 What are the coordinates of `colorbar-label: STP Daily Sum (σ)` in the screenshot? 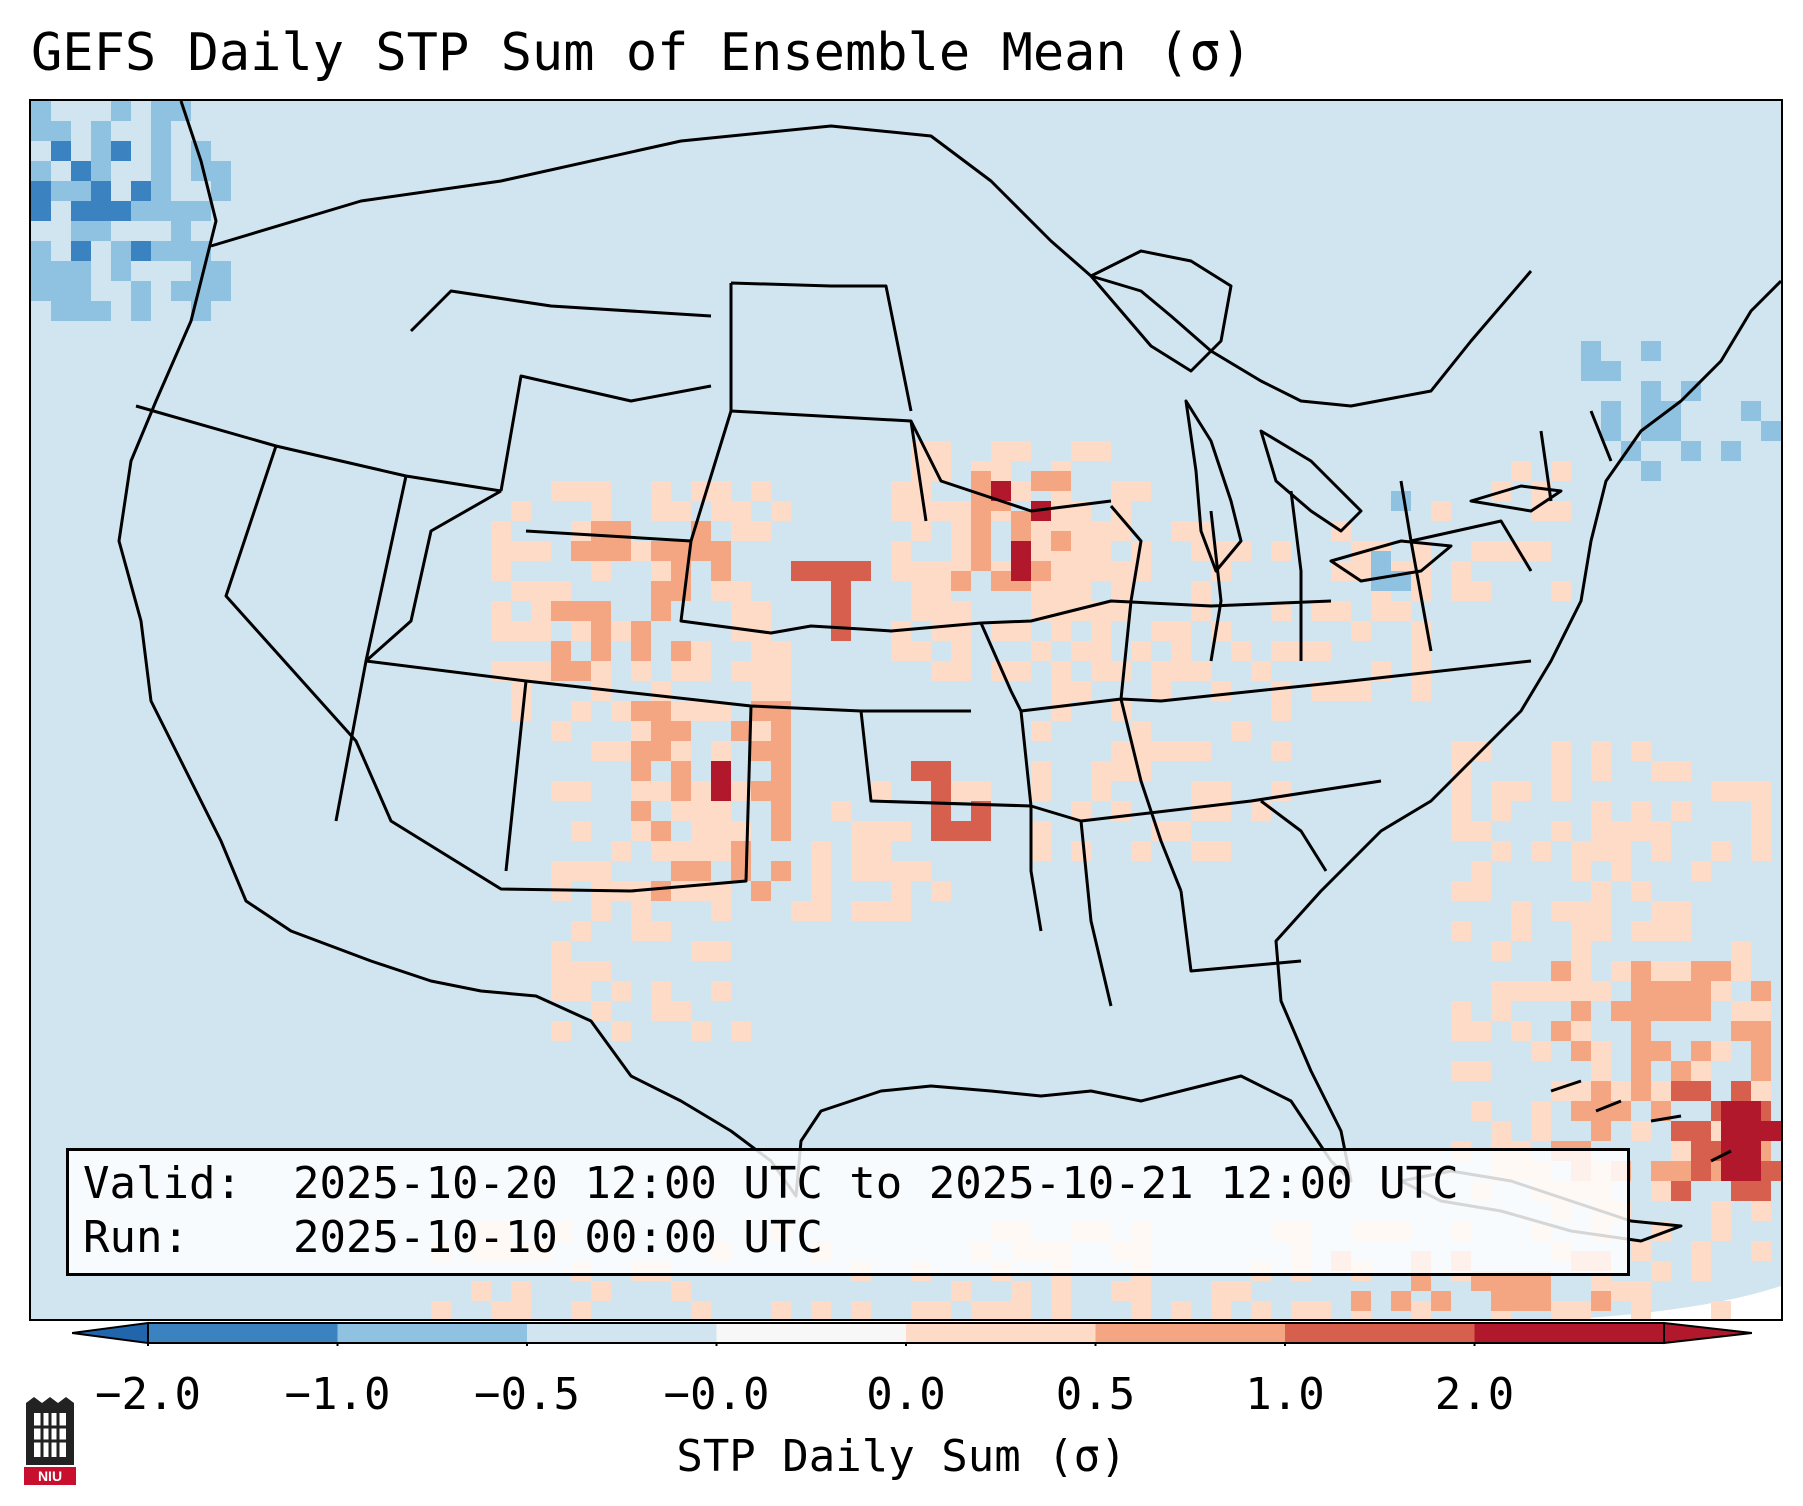 It's located at (901, 1456).